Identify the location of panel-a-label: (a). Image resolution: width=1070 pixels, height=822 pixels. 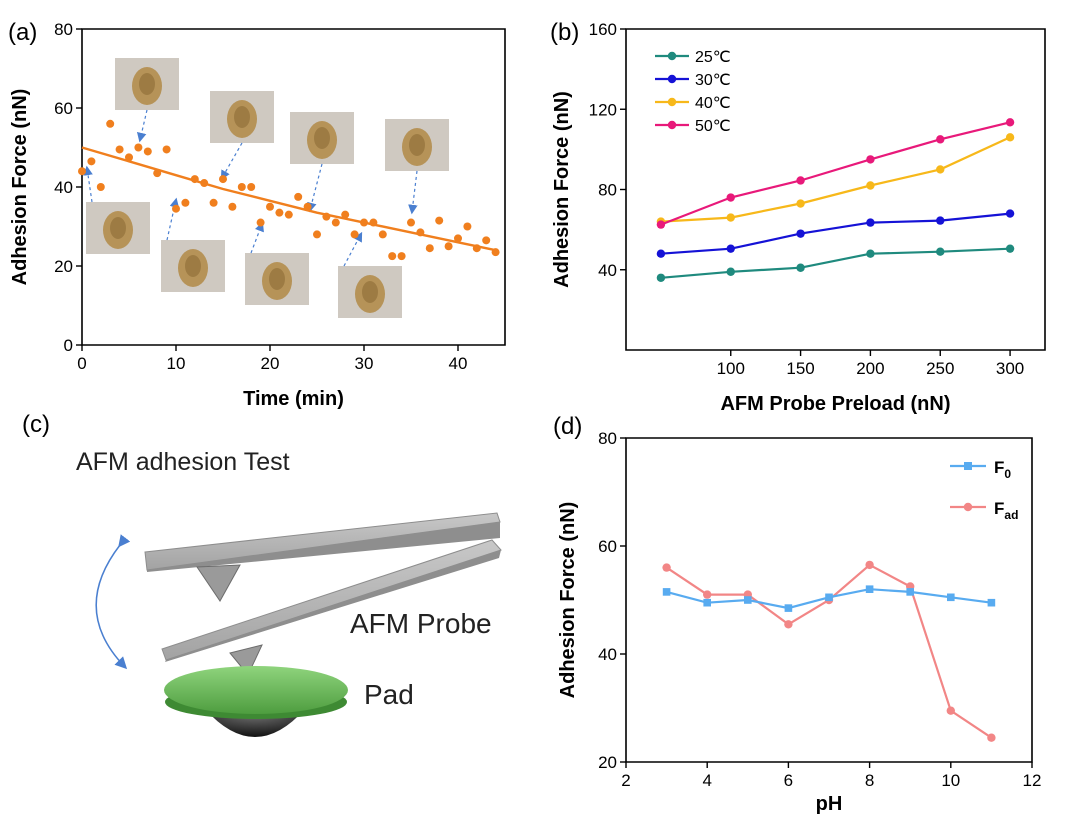
(22, 32).